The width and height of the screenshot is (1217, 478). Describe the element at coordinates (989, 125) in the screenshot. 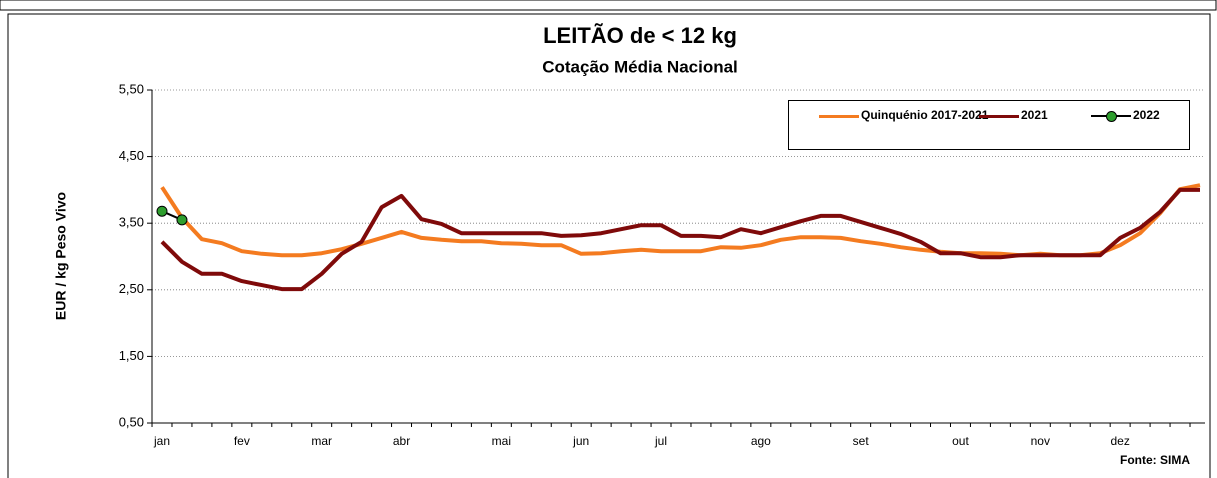

I see `legend: Quinquénio 2017-2021 2021 2022` at that location.